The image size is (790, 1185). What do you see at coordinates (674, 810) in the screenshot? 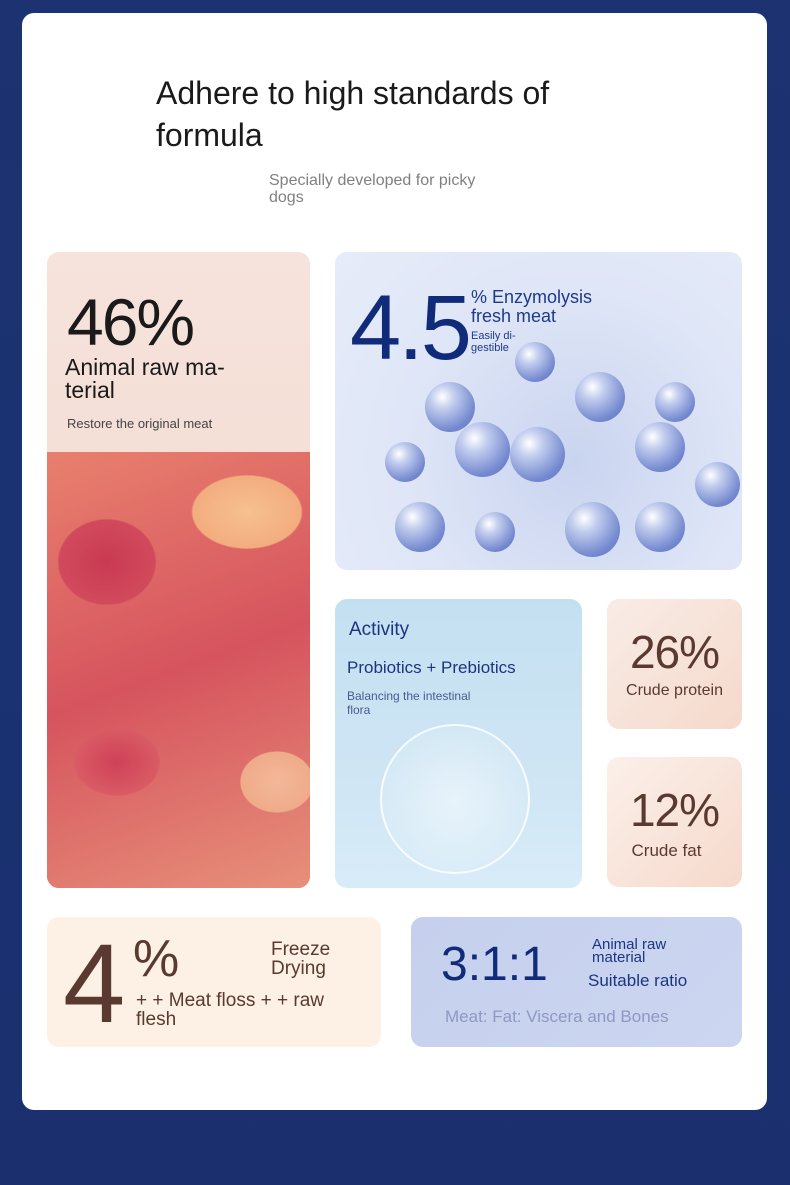
I see `fat-value: 12%` at bounding box center [674, 810].